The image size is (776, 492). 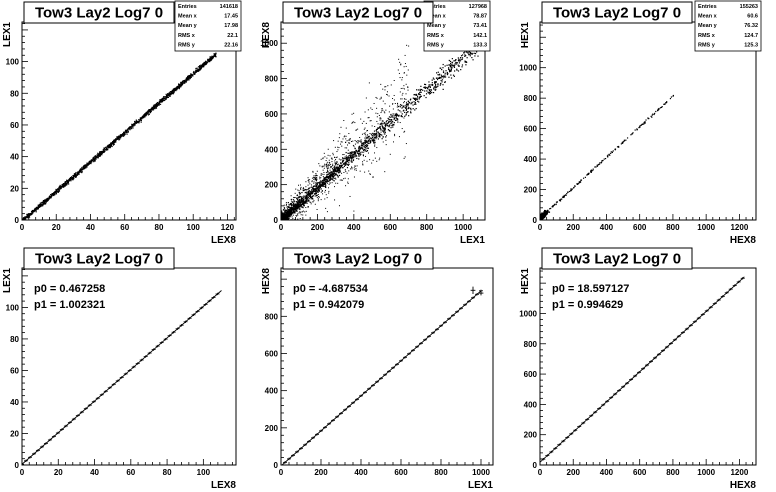 I want to click on y-tick-label: 400, so click(x=272, y=149).